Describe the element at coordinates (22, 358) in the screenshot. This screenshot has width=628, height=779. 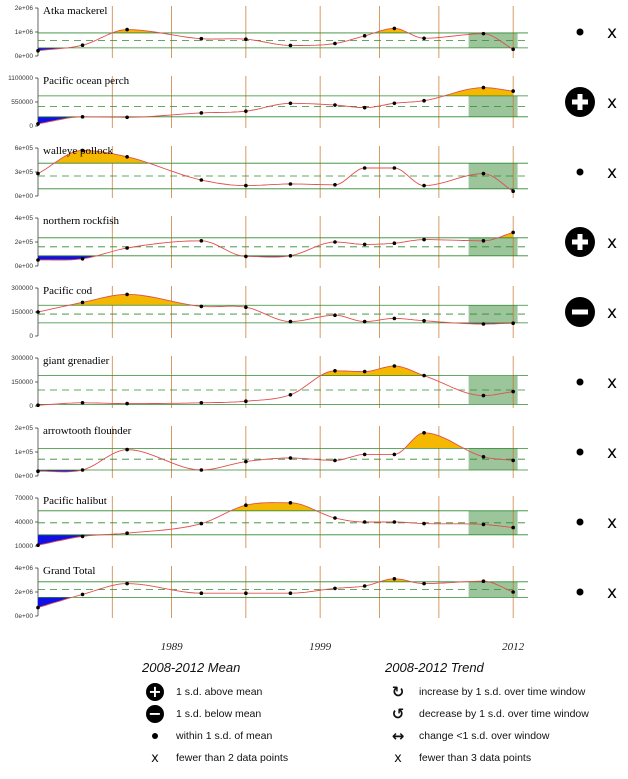
I see `y-tick-label: 300000` at that location.